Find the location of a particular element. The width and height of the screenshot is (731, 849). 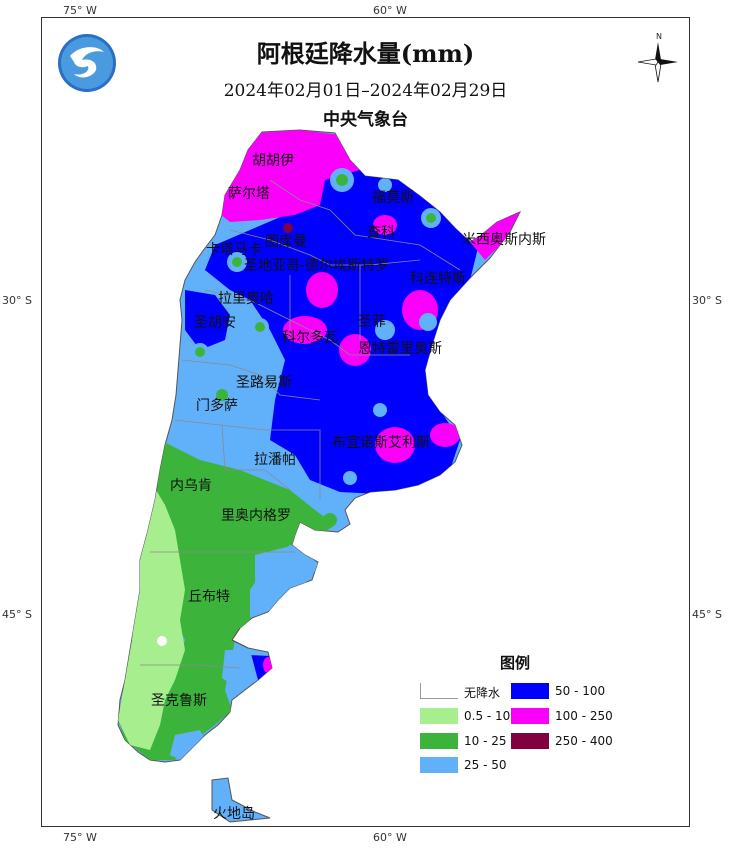

place-label-misiones: 米西奥斯内斯 is located at coordinates (504, 240).